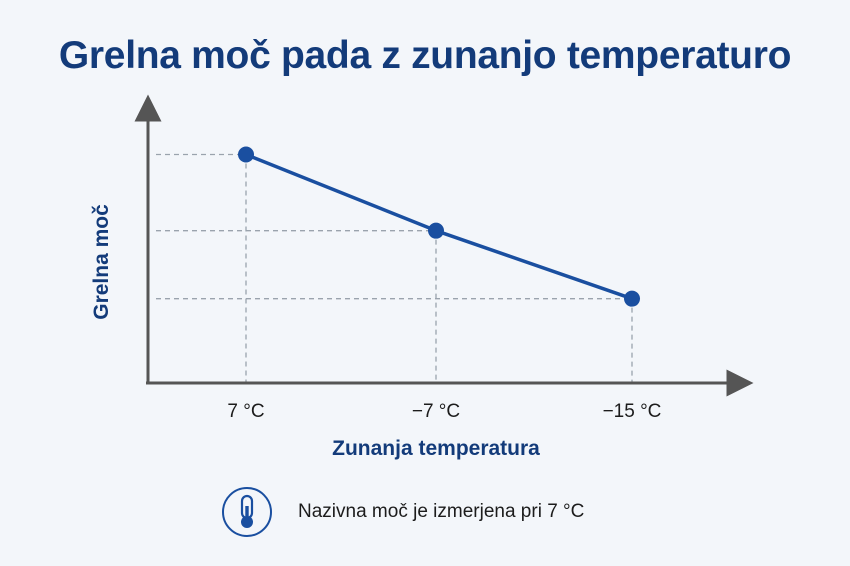  I want to click on note-text: Nazivna moč je izmerjena pri 7 °C, so click(441, 511).